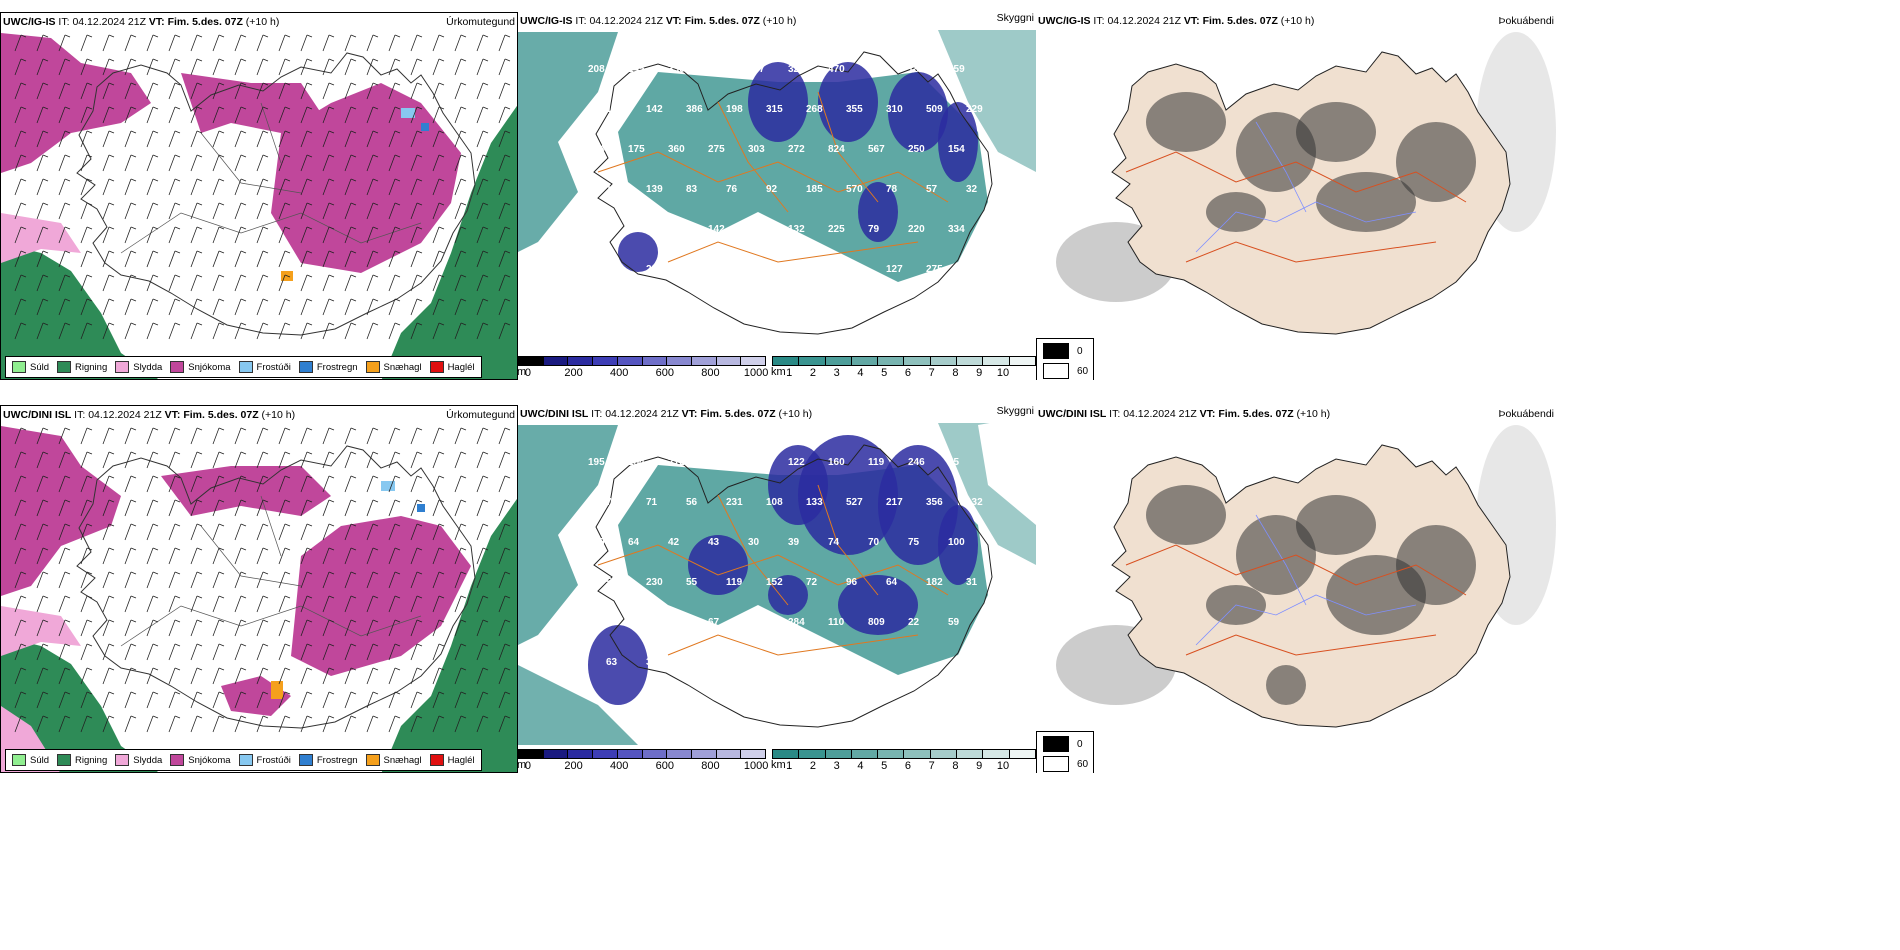  I want to click on colorbar-tick: 400, so click(619, 373).